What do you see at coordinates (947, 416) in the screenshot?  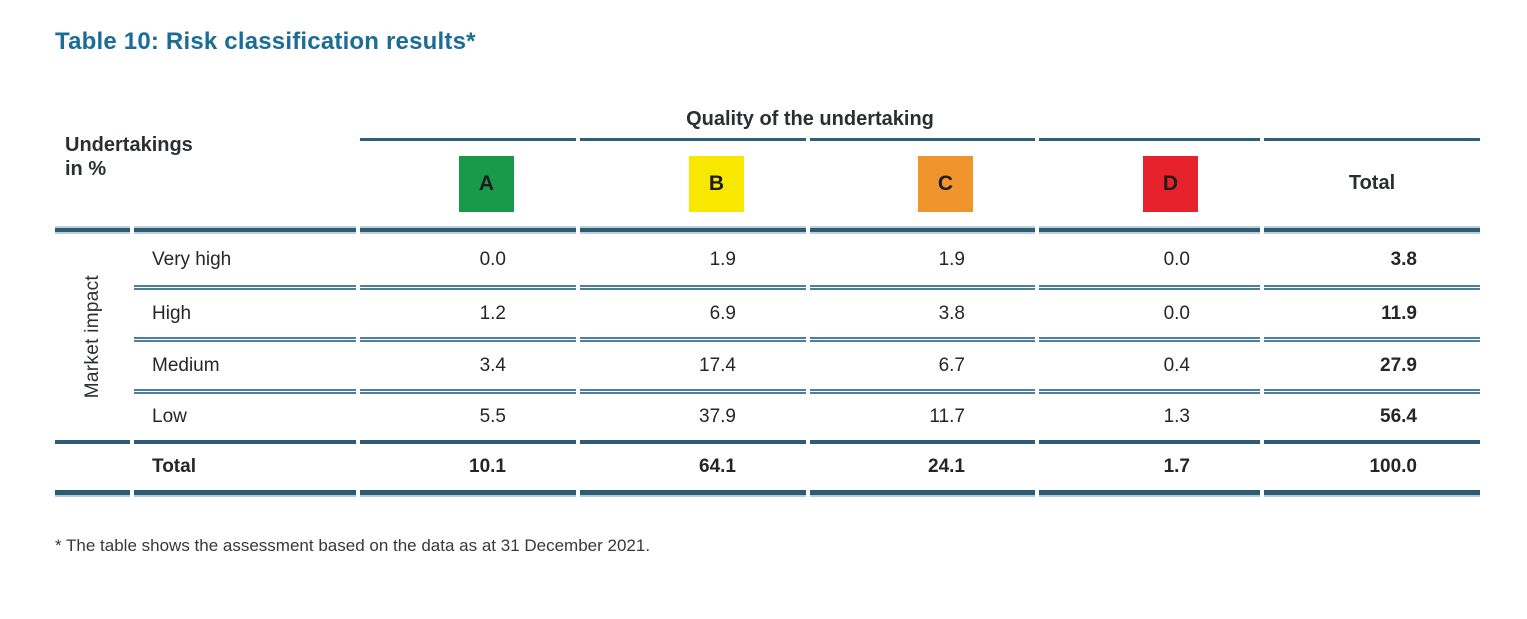 I see `cell-low-c: 11.7` at bounding box center [947, 416].